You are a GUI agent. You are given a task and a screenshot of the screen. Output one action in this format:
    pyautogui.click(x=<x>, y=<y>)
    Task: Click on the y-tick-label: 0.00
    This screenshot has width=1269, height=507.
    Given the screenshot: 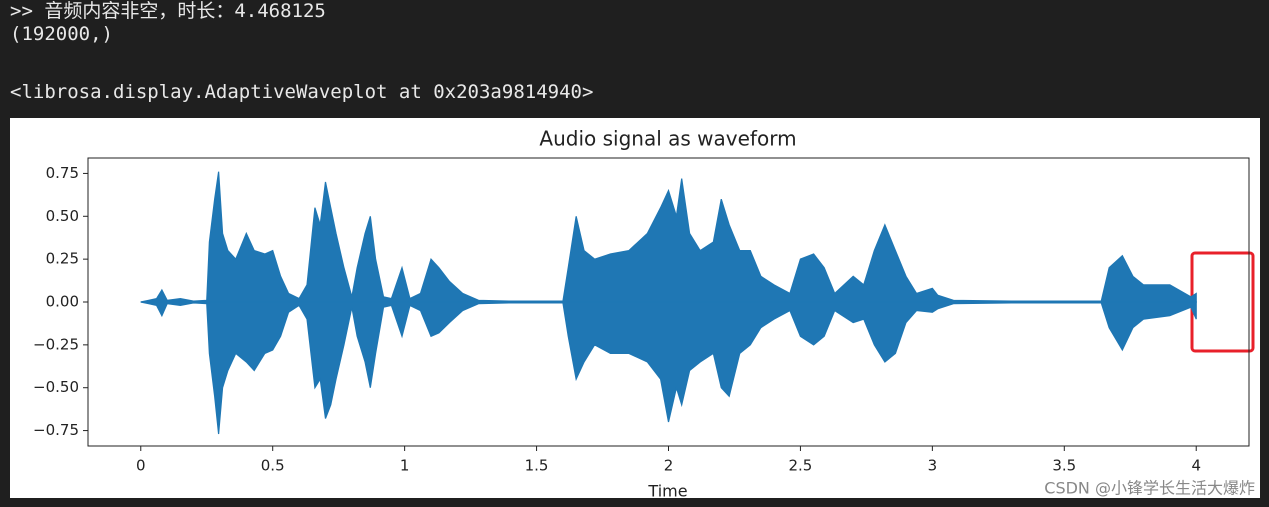 What is the action you would take?
    pyautogui.click(x=62, y=302)
    